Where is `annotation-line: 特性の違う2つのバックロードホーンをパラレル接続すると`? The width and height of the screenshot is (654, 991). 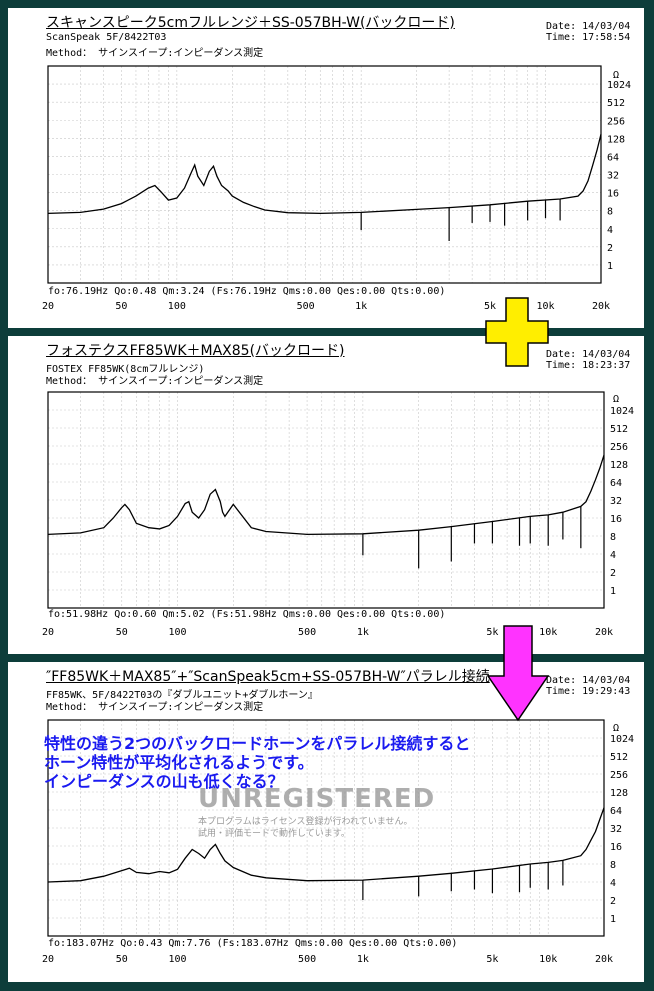 annotation-line: 特性の違う2つのバックロードホーンをパラレル接続すると is located at coordinates (257, 743).